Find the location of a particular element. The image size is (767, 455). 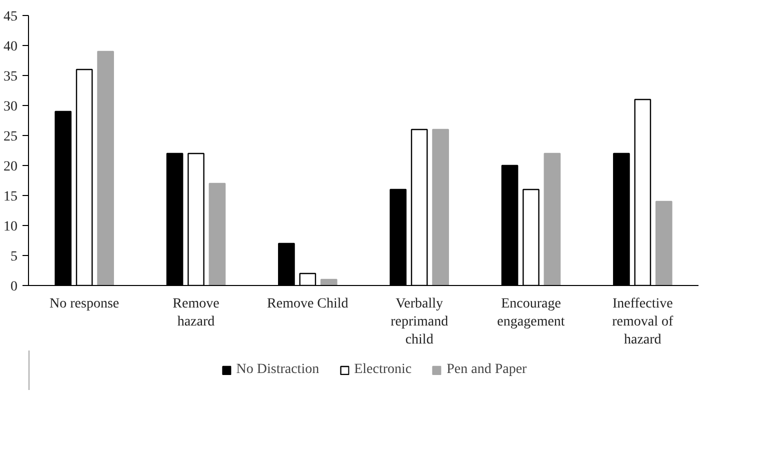

legend-label: Pen and Paper is located at coordinates (486, 370).